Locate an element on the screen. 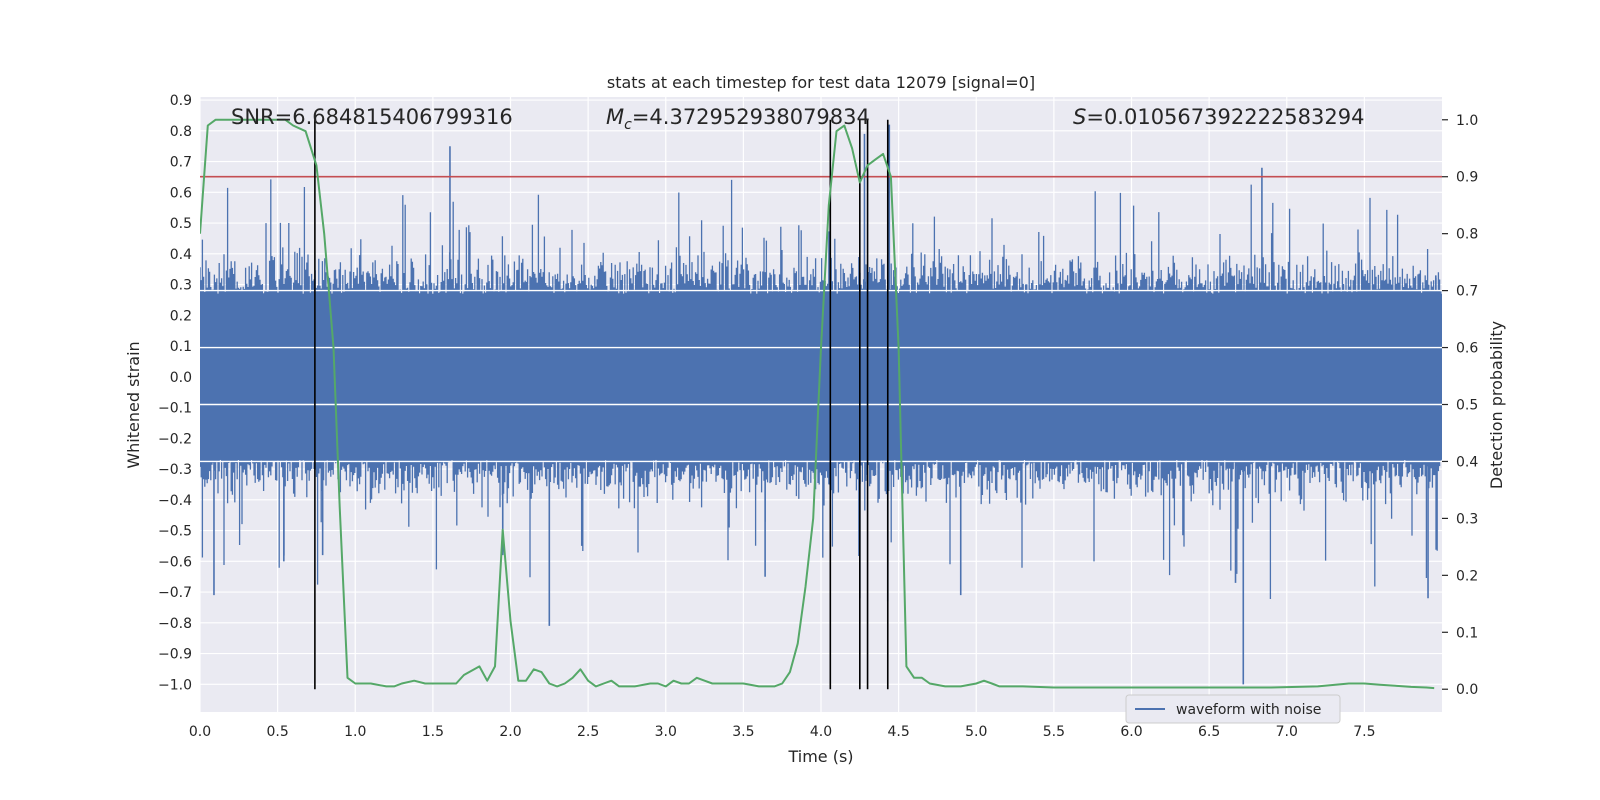  y2-axis-label: Detection probability is located at coordinates (1496, 405).